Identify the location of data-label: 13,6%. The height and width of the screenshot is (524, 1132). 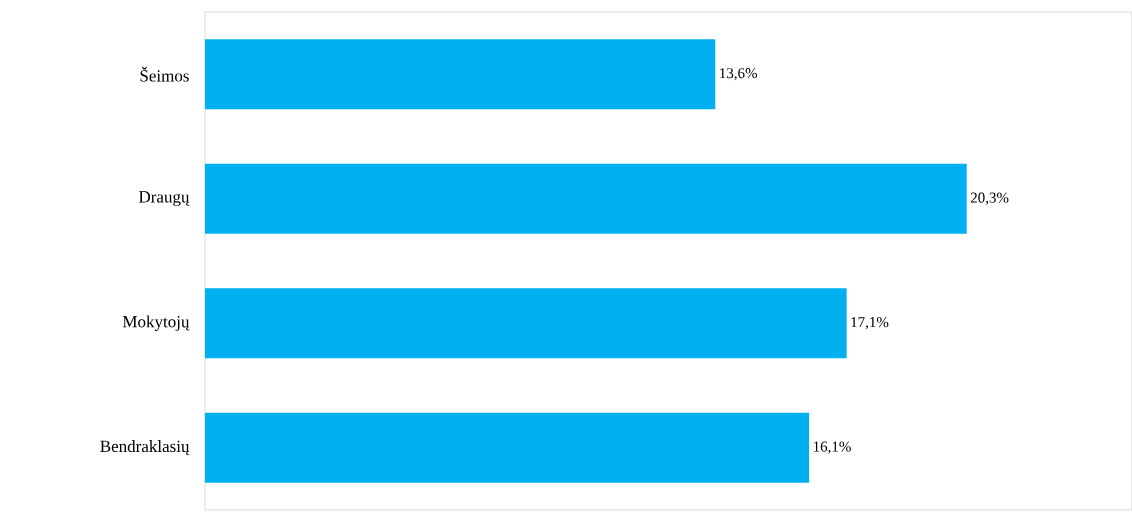
(739, 74).